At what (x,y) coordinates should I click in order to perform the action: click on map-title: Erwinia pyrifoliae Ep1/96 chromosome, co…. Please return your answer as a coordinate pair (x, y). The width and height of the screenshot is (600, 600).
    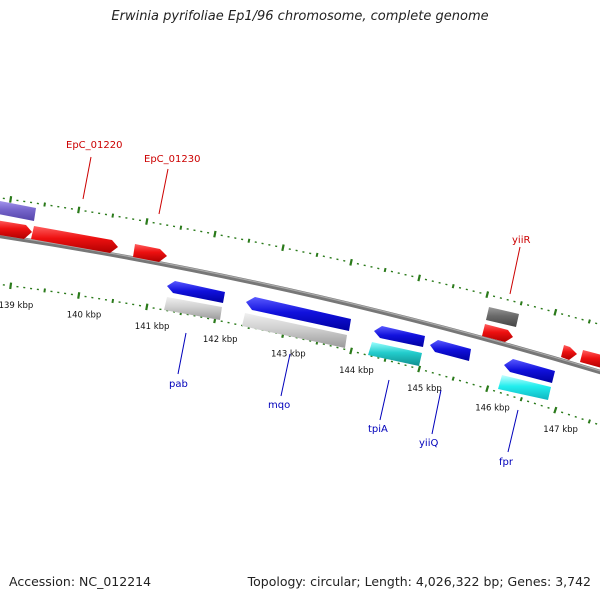
    Looking at the image, I should click on (300, 16).